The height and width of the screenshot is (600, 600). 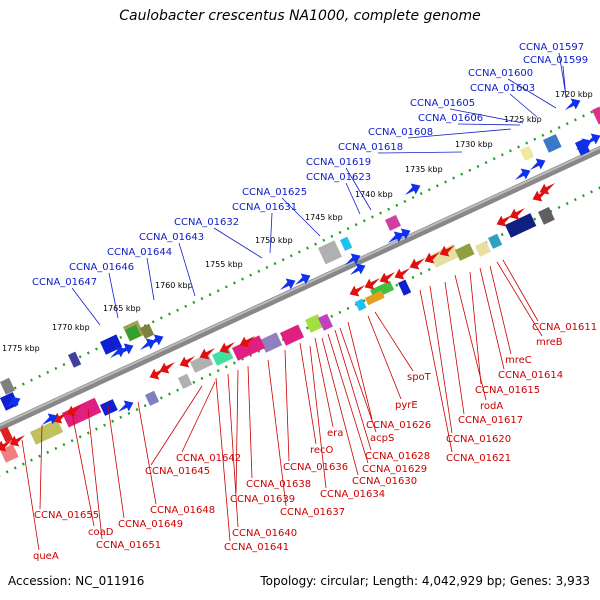 I want to click on gene-label: CCNA_01611, so click(x=564, y=327).